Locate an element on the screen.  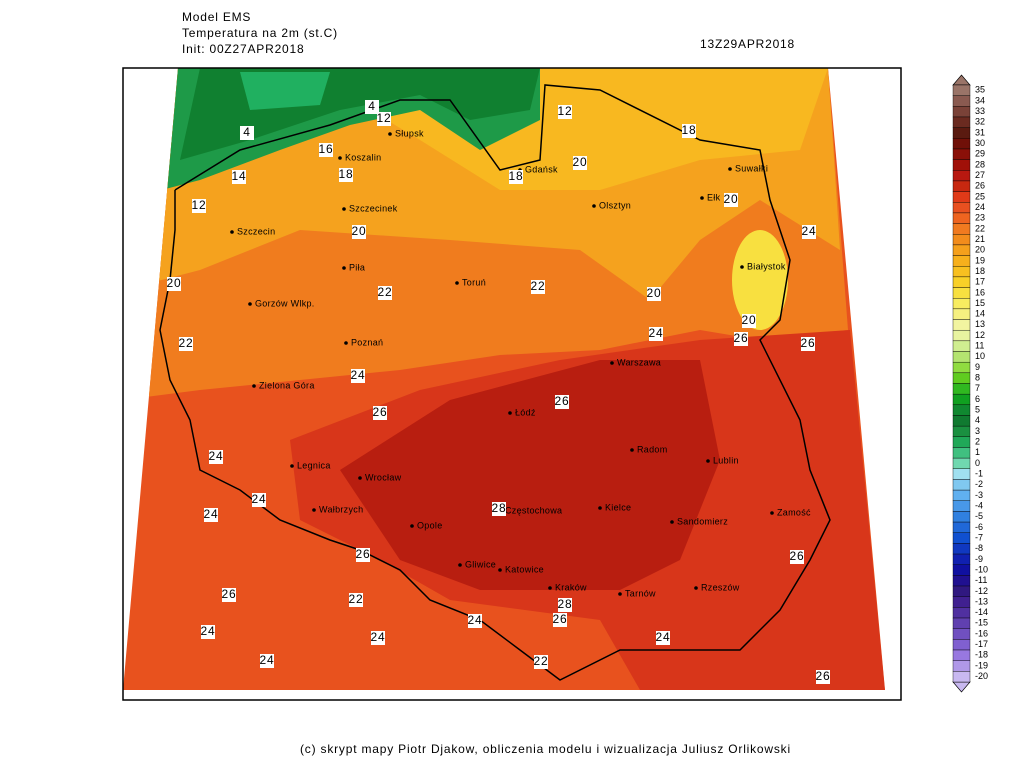
colorbar-label: 6 is located at coordinates (977, 399).